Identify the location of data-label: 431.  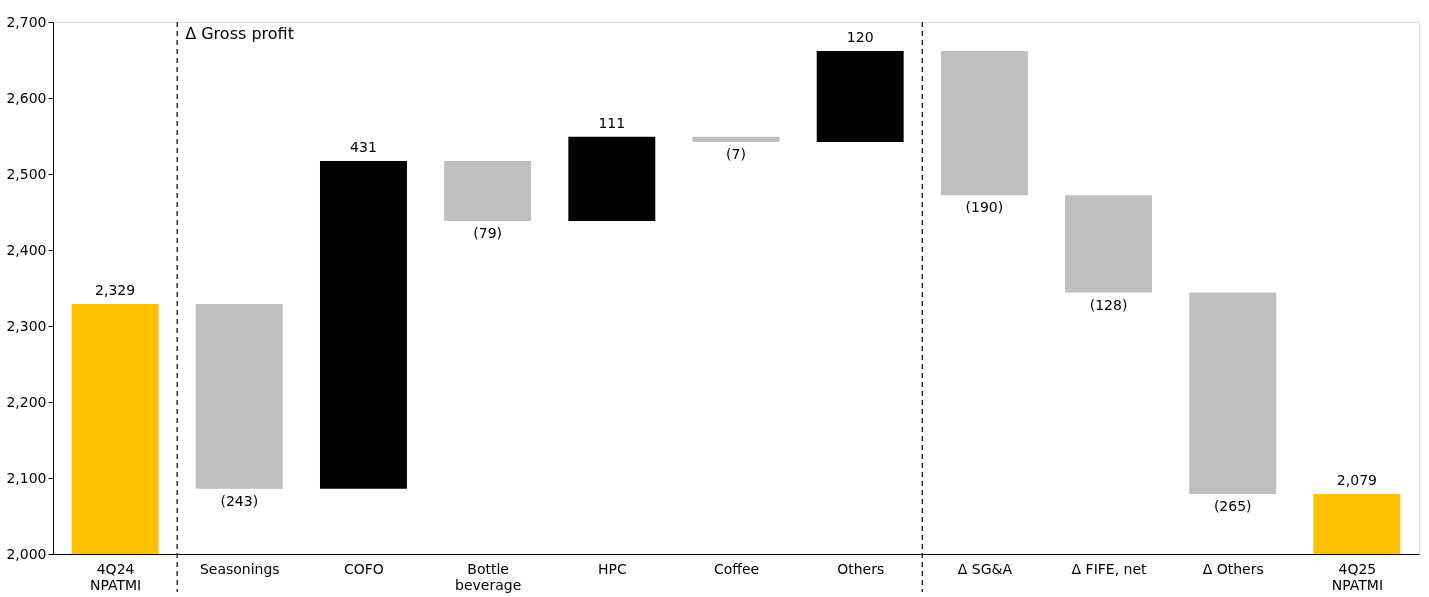
(363, 147).